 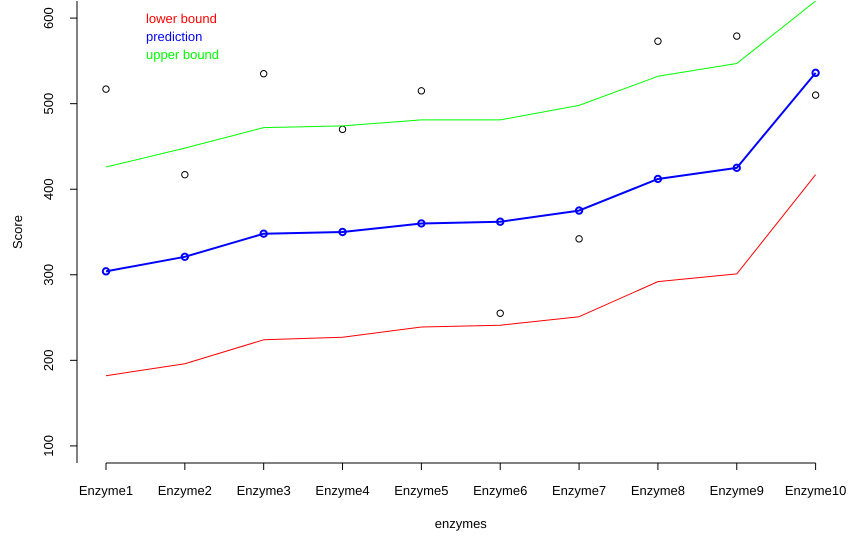 What do you see at coordinates (174, 36) in the screenshot?
I see `text: prediction` at bounding box center [174, 36].